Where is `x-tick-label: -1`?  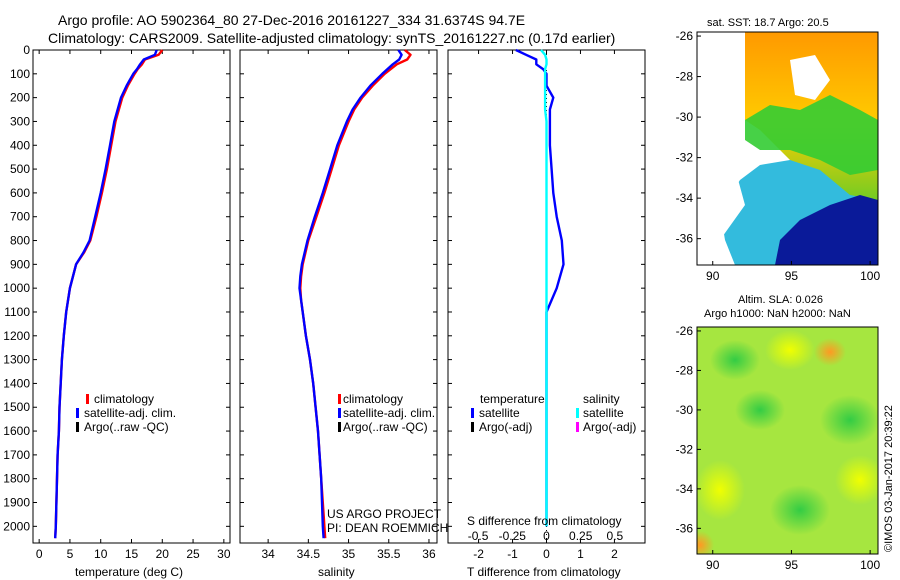 x-tick-label: -1 is located at coordinates (512, 554).